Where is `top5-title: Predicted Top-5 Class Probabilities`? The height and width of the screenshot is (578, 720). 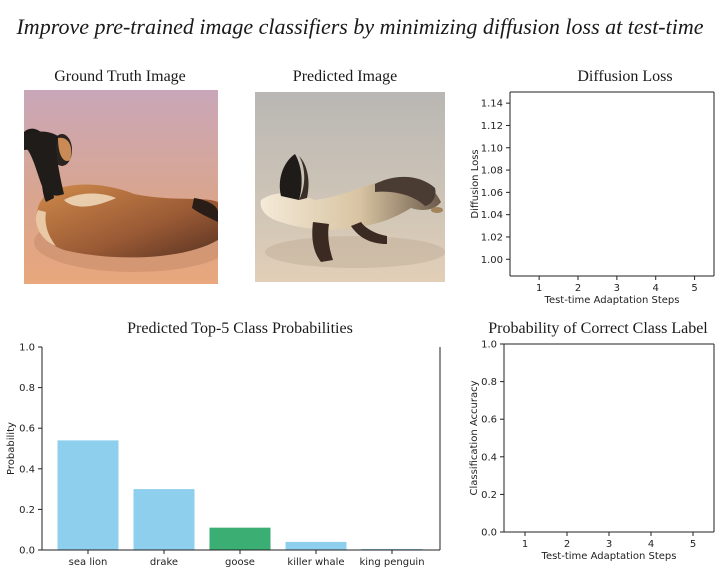 top5-title: Predicted Top-5 Class Probabilities is located at coordinates (240, 328).